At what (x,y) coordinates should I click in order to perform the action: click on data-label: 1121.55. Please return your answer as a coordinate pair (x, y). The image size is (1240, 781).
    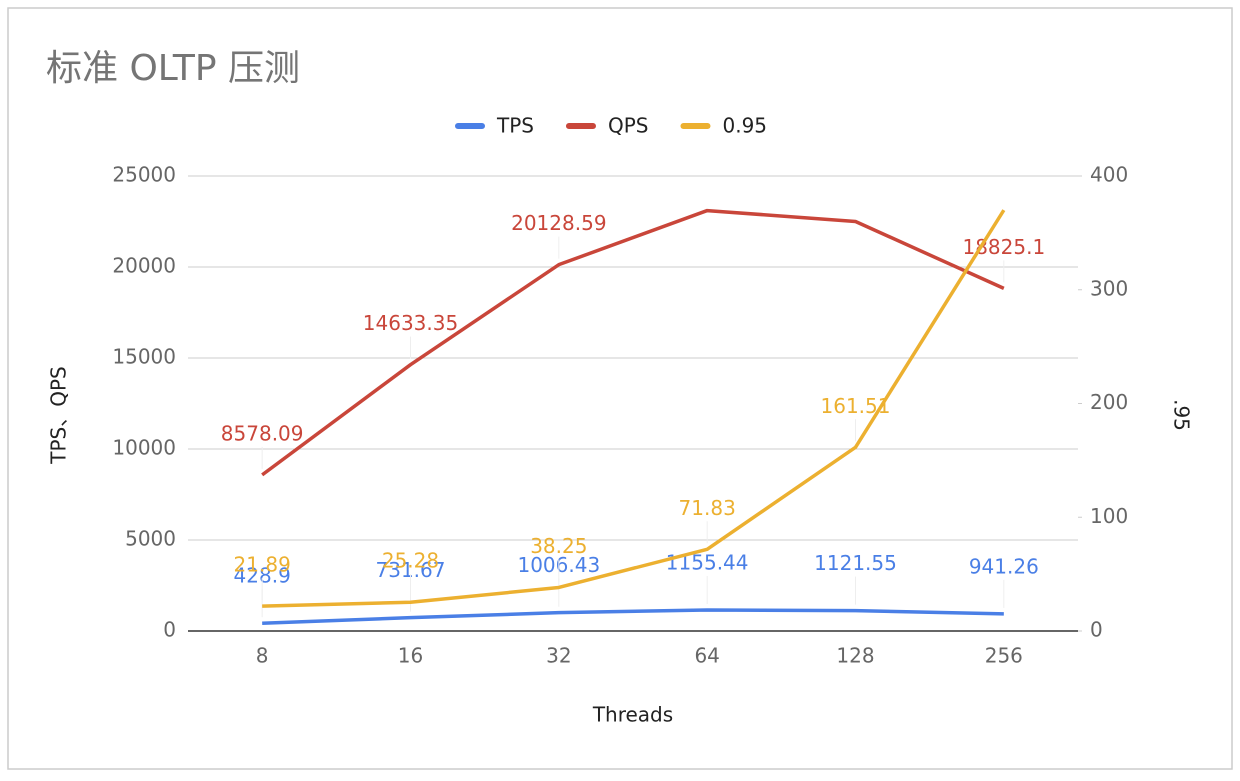
    Looking at the image, I should click on (855, 563).